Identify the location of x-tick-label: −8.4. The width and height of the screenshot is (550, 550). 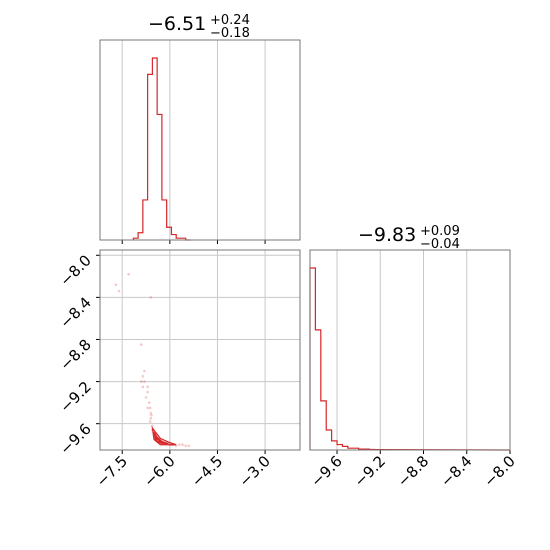
(456, 471).